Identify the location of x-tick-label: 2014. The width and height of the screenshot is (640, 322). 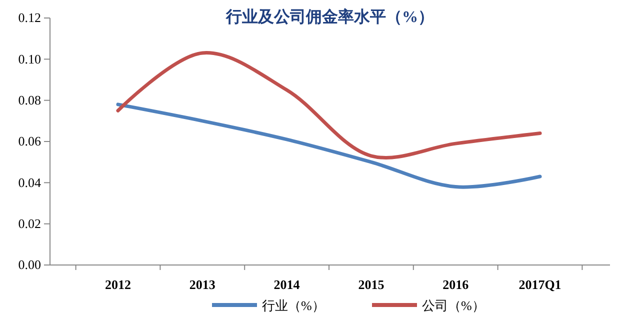
(287, 284).